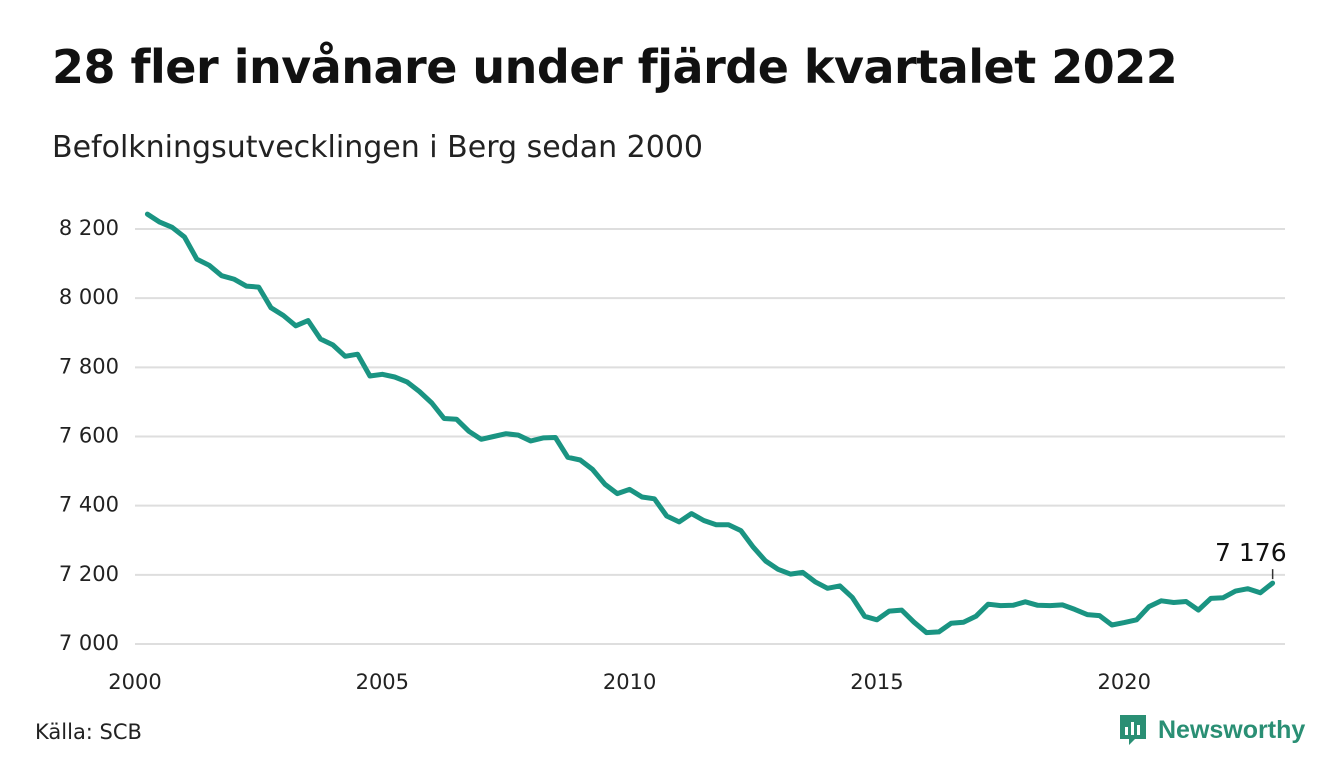 The height and width of the screenshot is (780, 1340). What do you see at coordinates (876, 682) in the screenshot?
I see `x-tick-label: 2015` at bounding box center [876, 682].